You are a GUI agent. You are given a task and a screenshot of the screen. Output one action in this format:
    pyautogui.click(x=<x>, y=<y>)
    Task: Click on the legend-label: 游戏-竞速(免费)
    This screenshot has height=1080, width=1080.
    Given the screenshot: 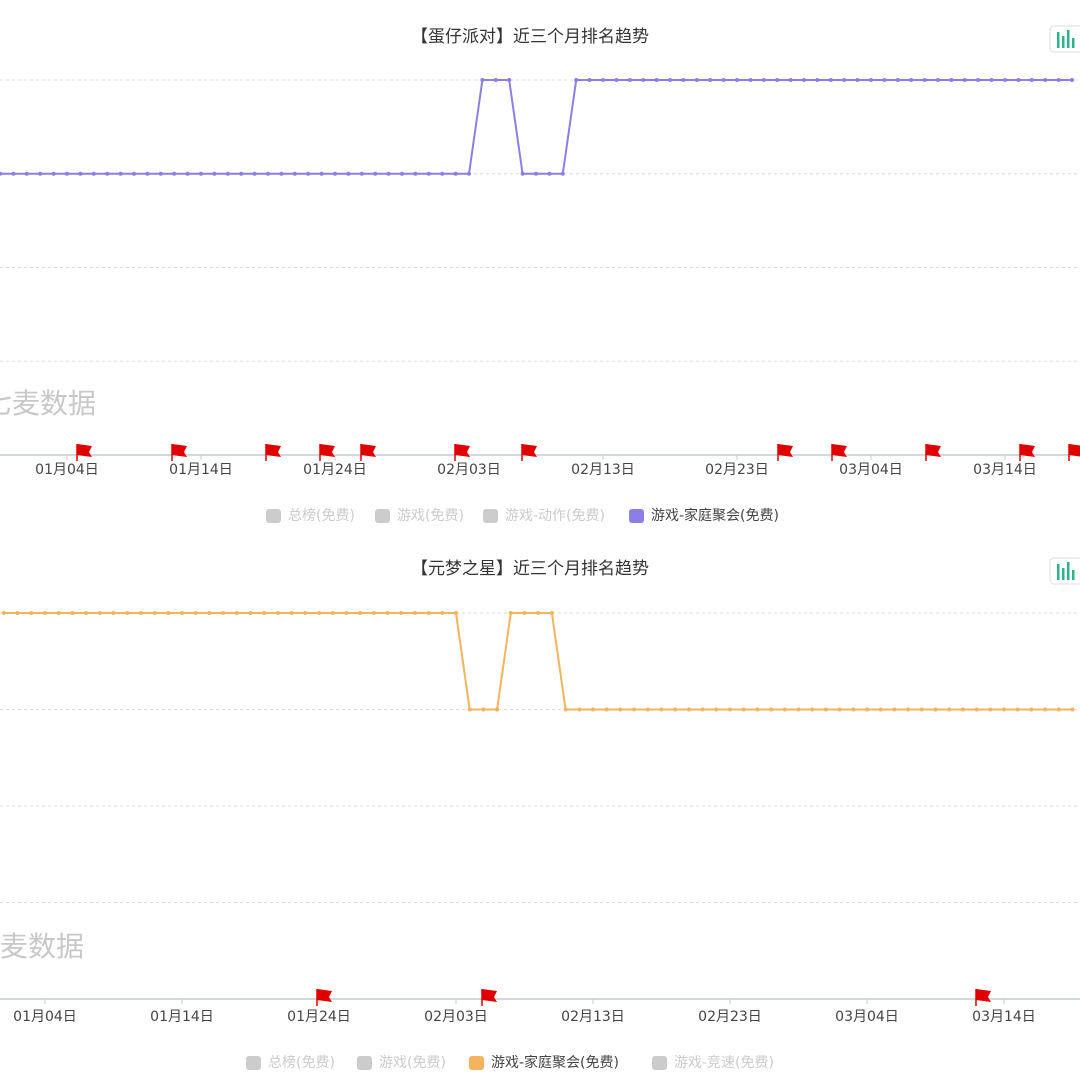 What is the action you would take?
    pyautogui.click(x=724, y=1062)
    